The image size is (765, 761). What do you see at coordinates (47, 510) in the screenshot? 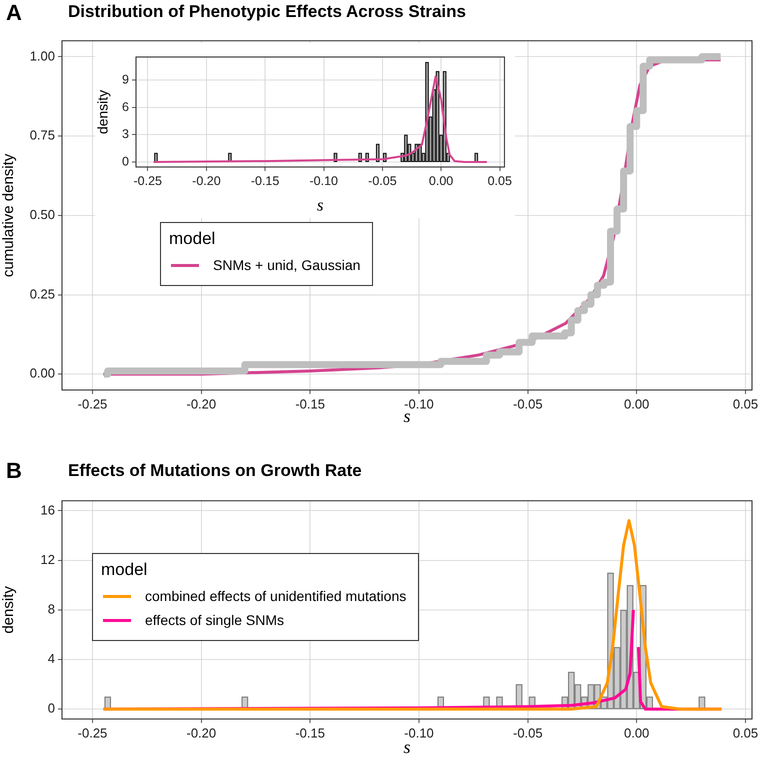
I see `y-tick-label: 16` at bounding box center [47, 510].